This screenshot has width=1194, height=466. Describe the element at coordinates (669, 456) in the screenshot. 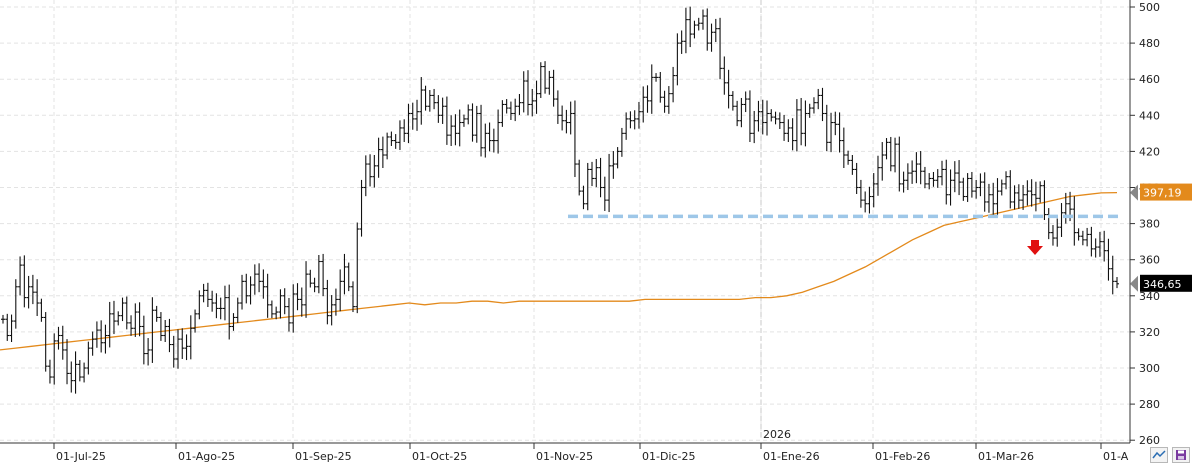

I see `x-tick-label: 01-Dic-25` at that location.